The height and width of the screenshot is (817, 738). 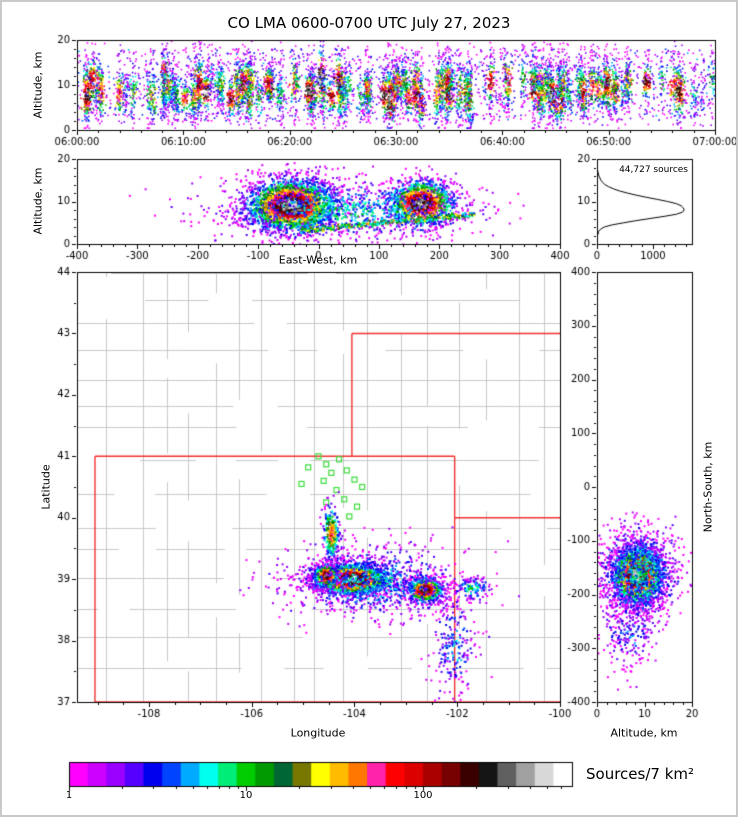 What do you see at coordinates (640, 774) in the screenshot?
I see `colorbar-label: Sources/7 km²` at bounding box center [640, 774].